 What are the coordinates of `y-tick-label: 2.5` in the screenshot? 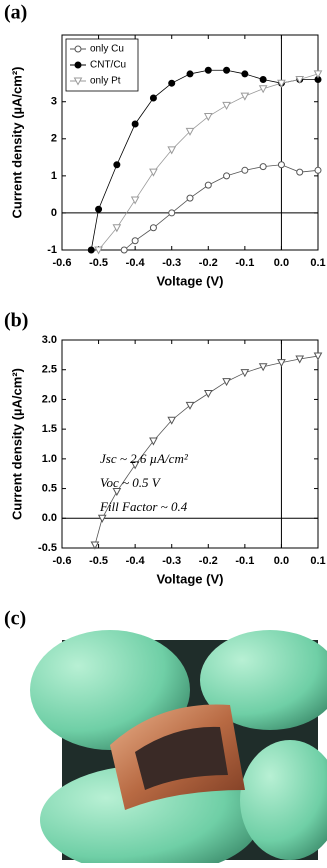 It's located at (49, 370).